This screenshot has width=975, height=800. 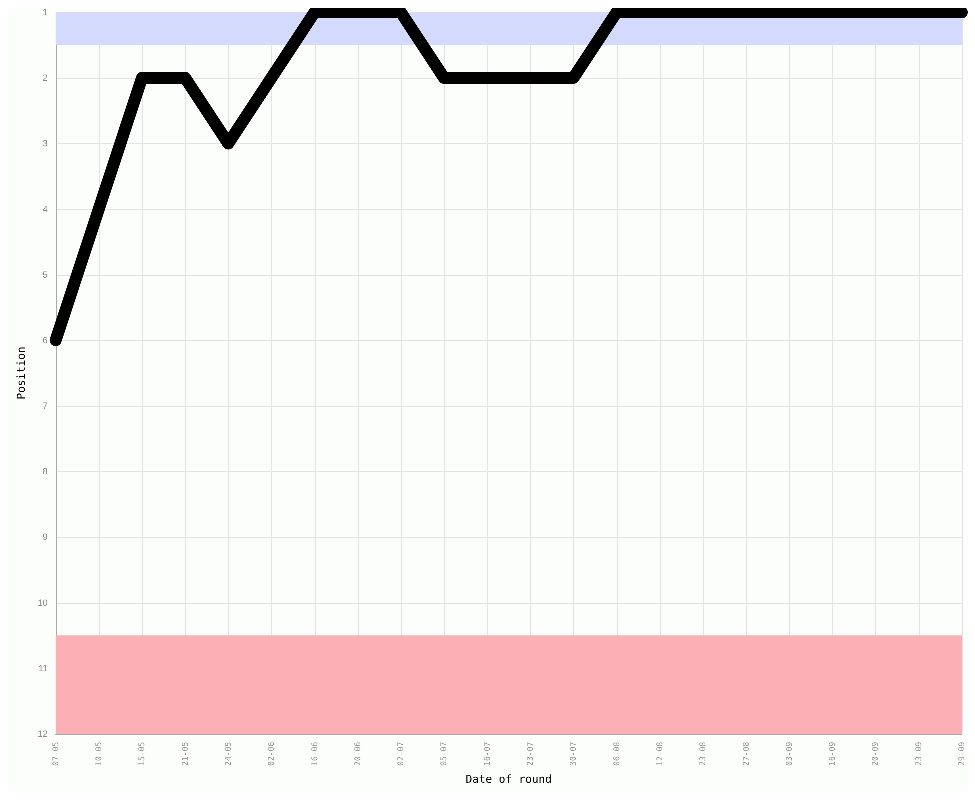 What do you see at coordinates (45, 13) in the screenshot?
I see `y-tick-label: 1` at bounding box center [45, 13].